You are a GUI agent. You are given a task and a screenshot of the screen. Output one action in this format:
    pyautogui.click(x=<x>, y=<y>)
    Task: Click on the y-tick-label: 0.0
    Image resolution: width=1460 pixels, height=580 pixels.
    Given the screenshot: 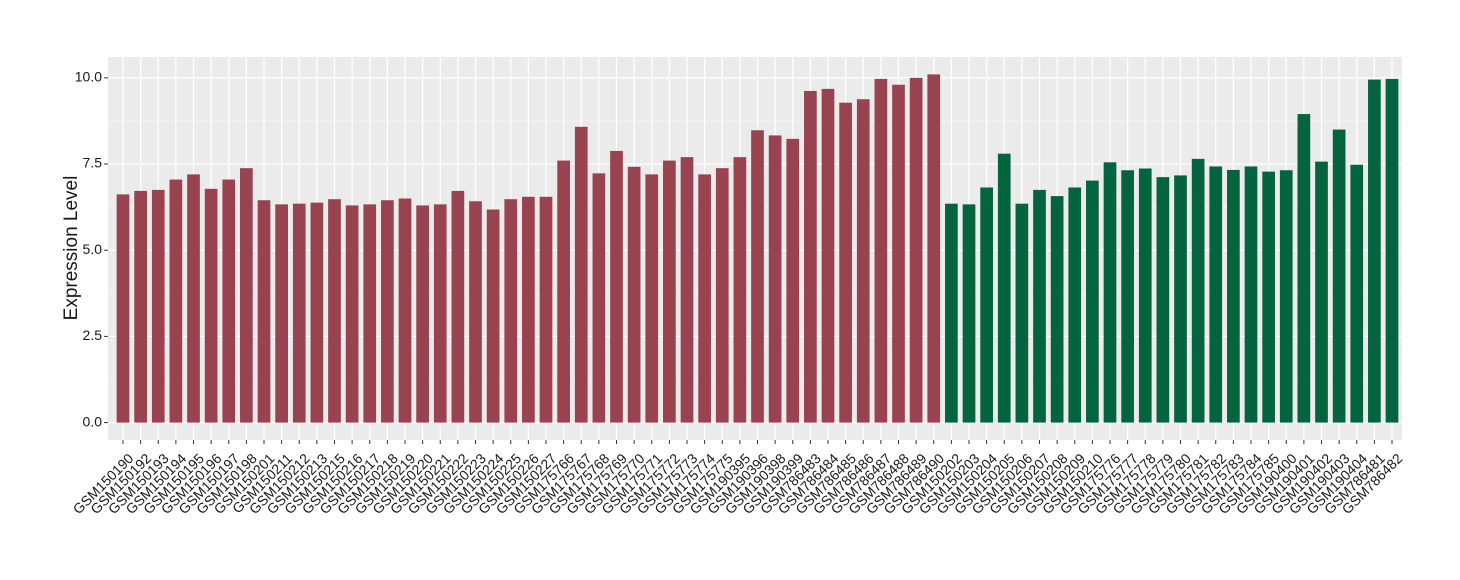 What is the action you would take?
    pyautogui.click(x=93, y=421)
    